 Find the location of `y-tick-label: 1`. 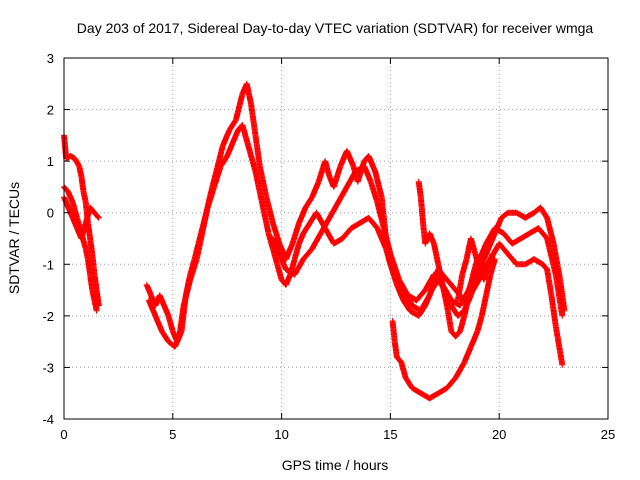

y-tick-label: 1 is located at coordinates (50, 161).